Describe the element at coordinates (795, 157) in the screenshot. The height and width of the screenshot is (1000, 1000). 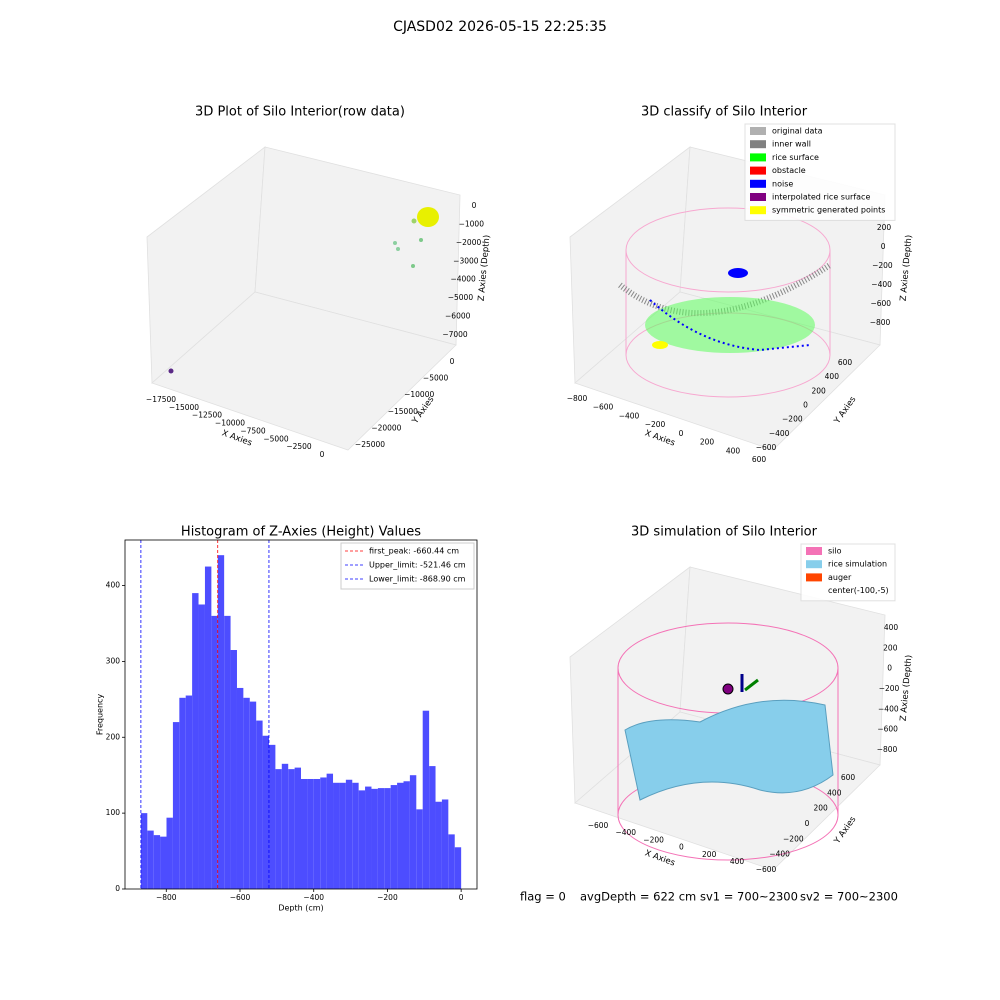
I see `legend-label: rice surface` at that location.